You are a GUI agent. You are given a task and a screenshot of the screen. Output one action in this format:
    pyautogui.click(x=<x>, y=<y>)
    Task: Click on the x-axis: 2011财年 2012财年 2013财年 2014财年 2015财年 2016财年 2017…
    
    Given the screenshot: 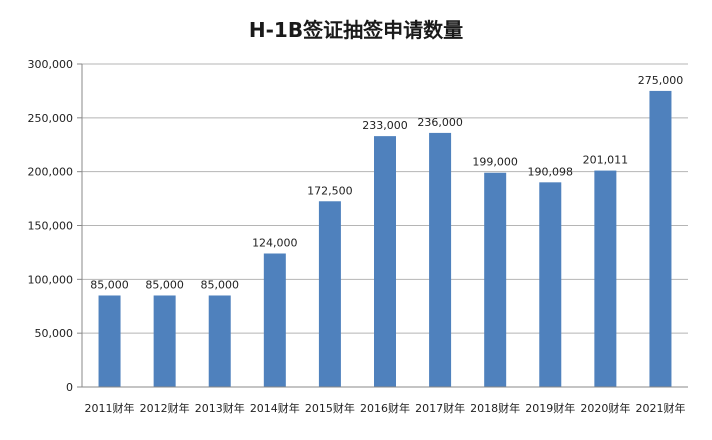 What is the action you would take?
    pyautogui.click(x=385, y=400)
    